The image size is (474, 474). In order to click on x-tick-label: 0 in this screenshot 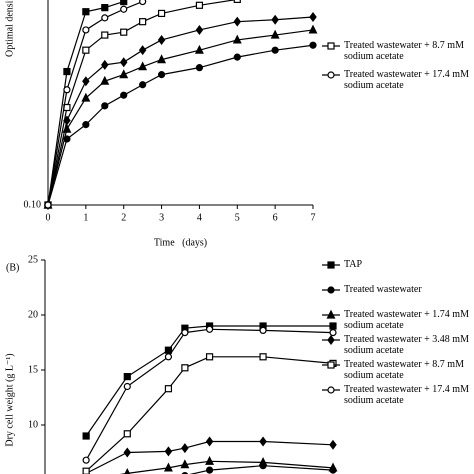, I will do `click(48, 217)`.